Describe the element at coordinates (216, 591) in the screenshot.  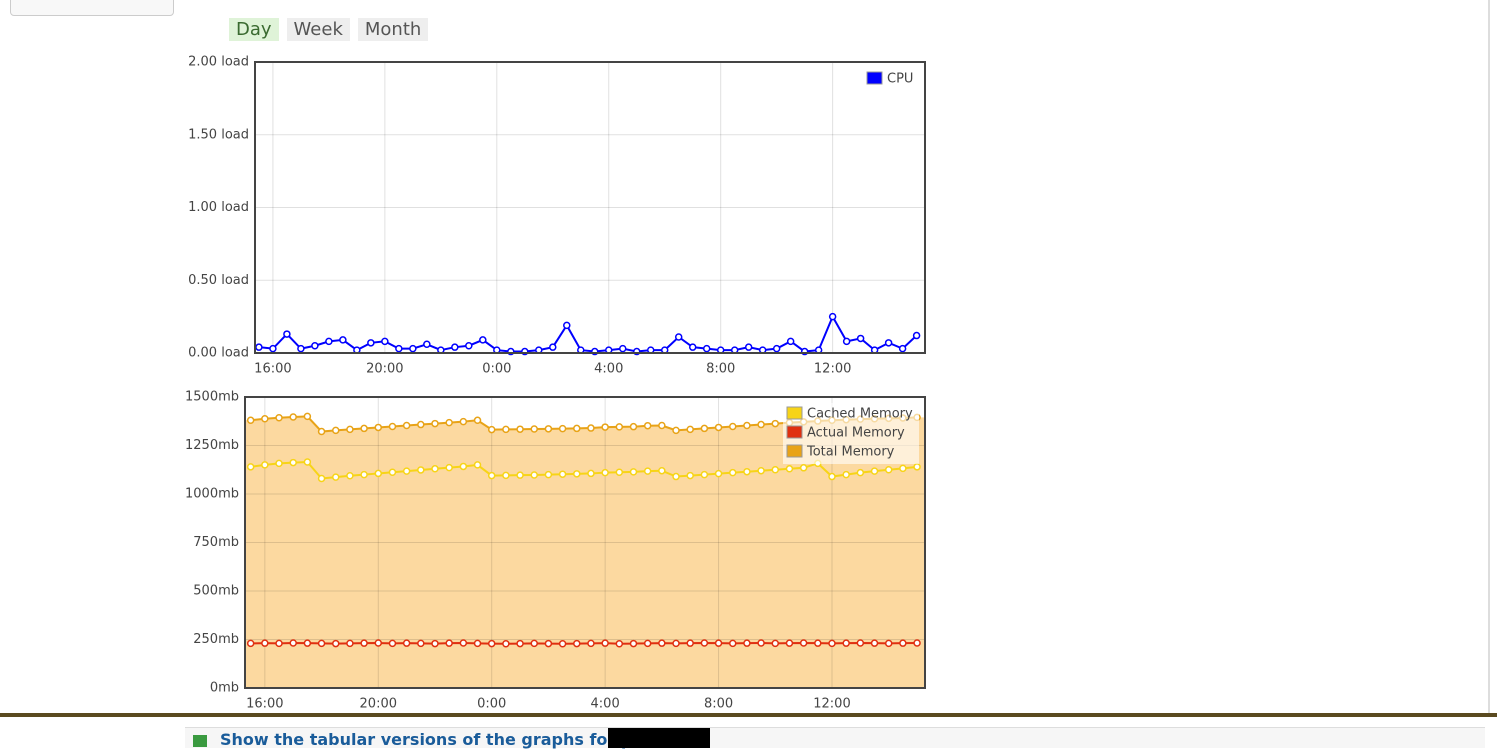
I see `y-tick-label: 500mb` at that location.